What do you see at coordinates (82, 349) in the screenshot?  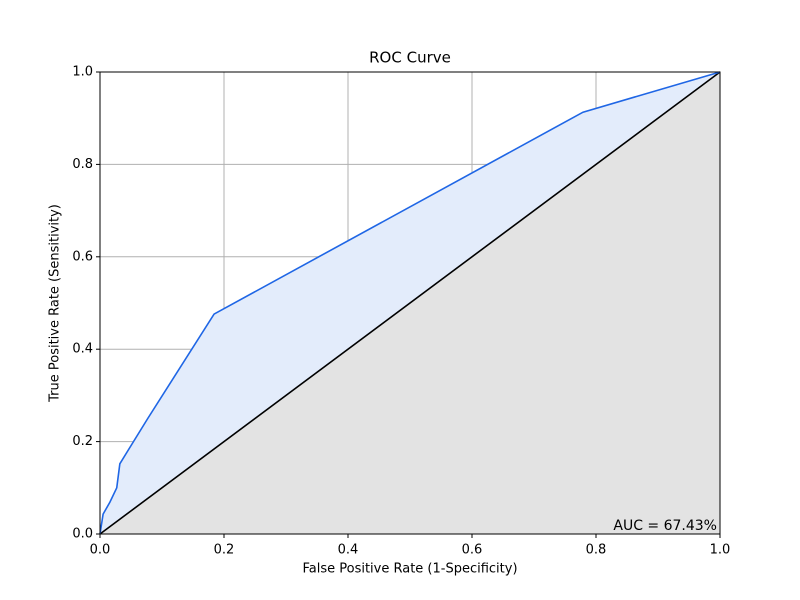 I see `y-tick-label: 0.4` at bounding box center [82, 349].